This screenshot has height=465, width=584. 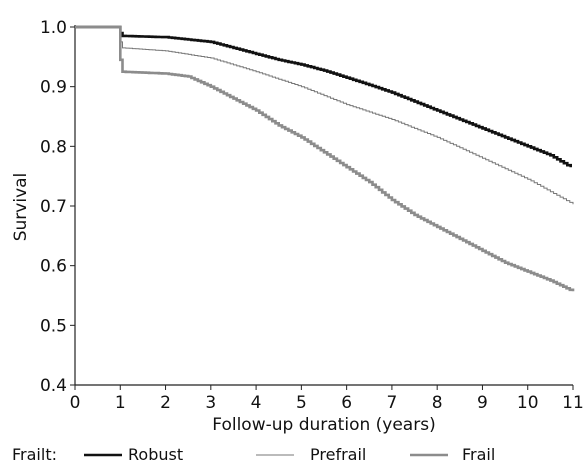 I want to click on x-tick-label: 0, so click(x=75, y=403).